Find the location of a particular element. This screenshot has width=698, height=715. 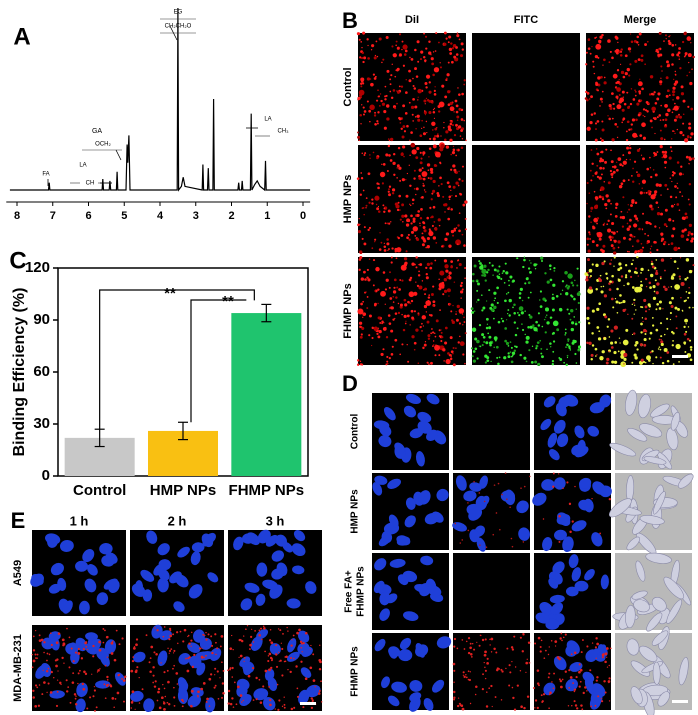

annotation: CH₃ is located at coordinates (283, 132).